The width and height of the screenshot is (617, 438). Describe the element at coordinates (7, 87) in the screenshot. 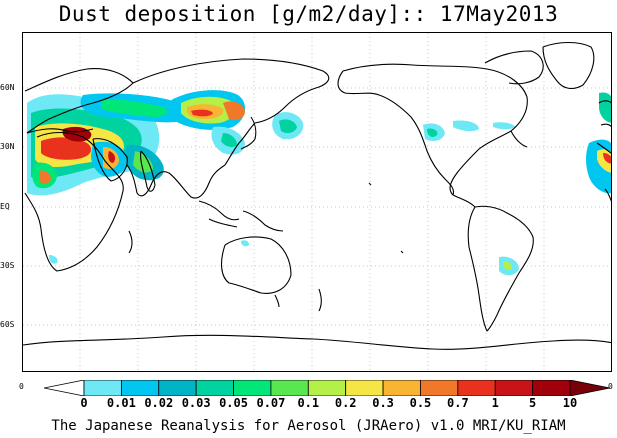

I see `lat-label-60n: 60N` at that location.